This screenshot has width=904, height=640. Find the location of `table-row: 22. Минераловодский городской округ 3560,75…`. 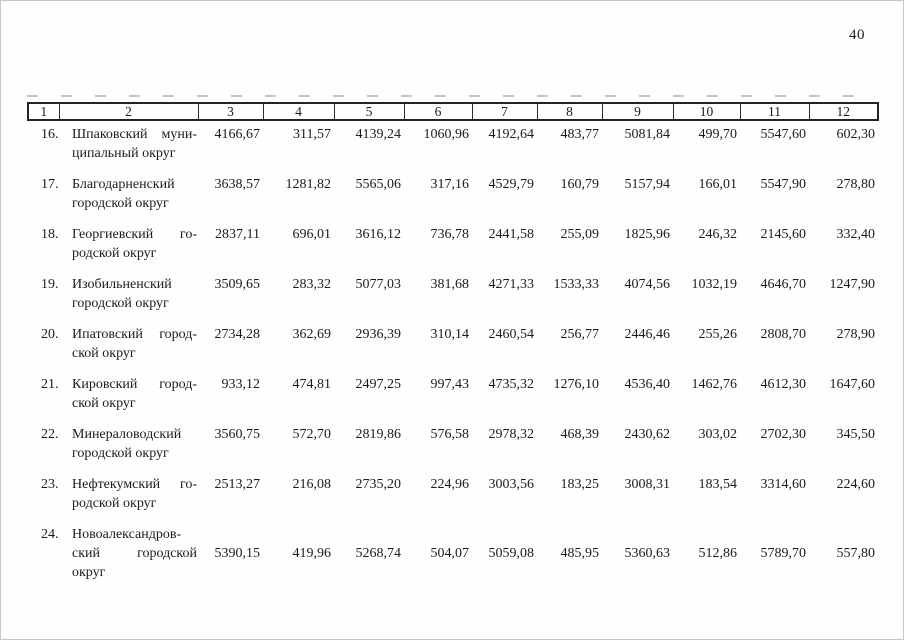

table-row: 22. Минераловодский городской округ 3560,75… is located at coordinates (453, 450).